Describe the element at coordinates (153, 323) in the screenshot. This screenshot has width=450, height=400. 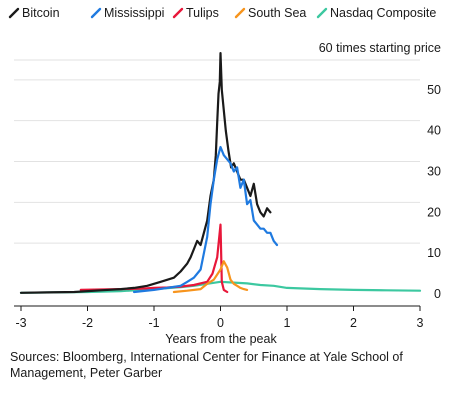
I see `x-tick-label: -1` at that location.